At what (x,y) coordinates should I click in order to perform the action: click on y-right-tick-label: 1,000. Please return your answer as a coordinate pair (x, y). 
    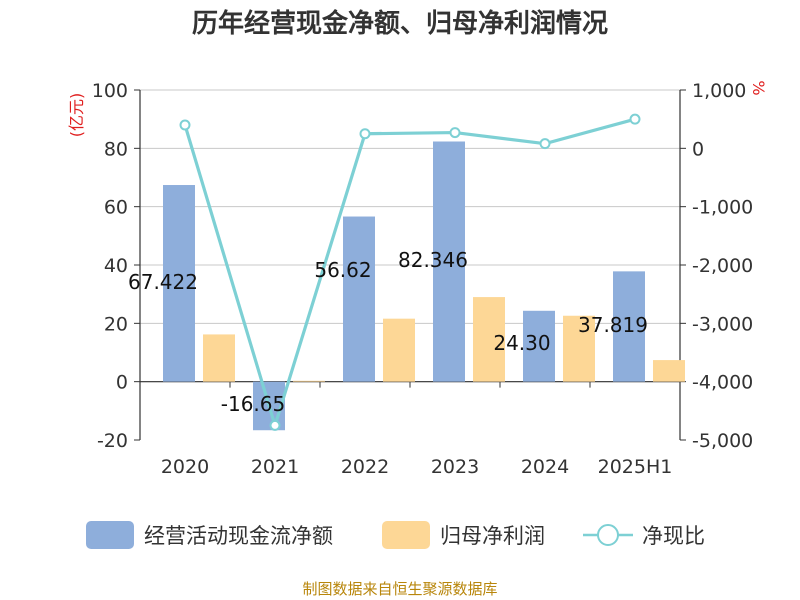
    Looking at the image, I should click on (719, 91).